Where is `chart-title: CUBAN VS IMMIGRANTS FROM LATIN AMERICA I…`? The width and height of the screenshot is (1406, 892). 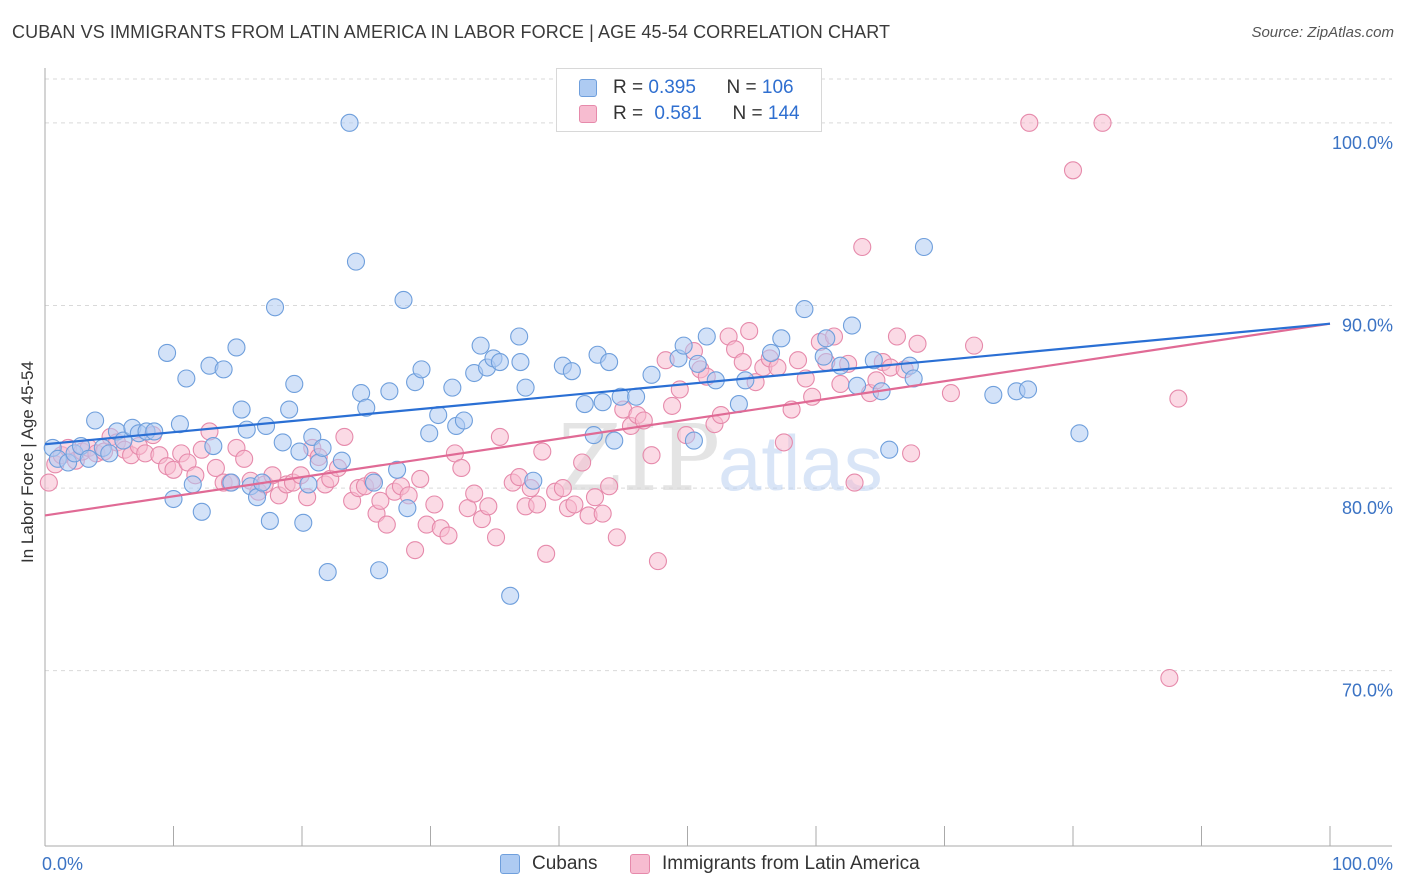
chart-title: CUBAN VS IMMIGRANTS FROM LATIN AMERICA I… is located at coordinates (451, 32).